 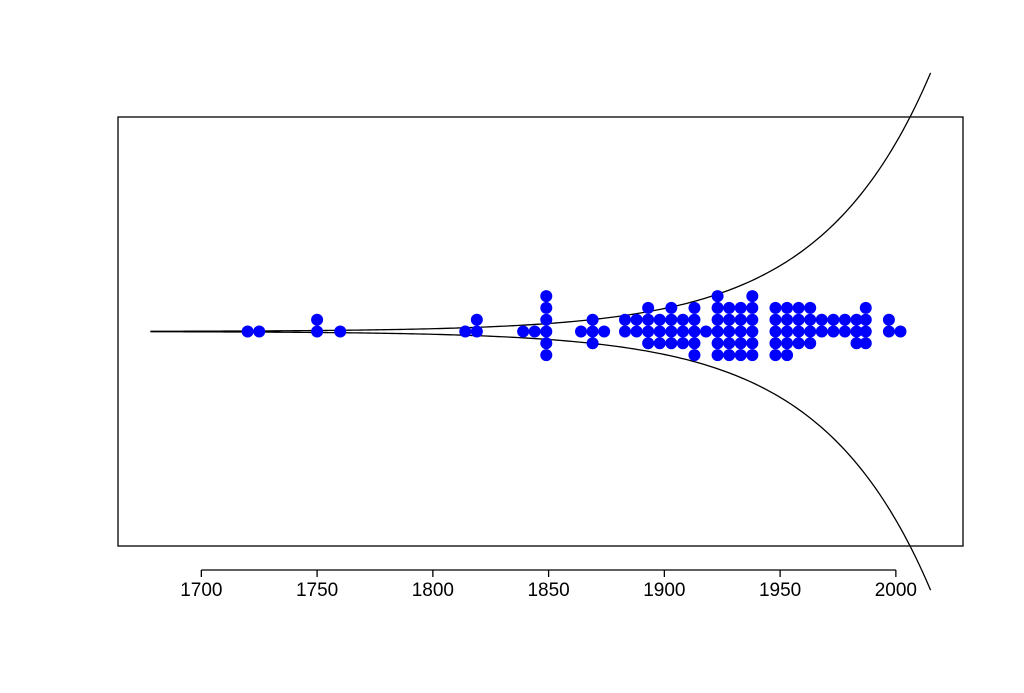 I want to click on x-tick-label: 2000, so click(x=896, y=590).